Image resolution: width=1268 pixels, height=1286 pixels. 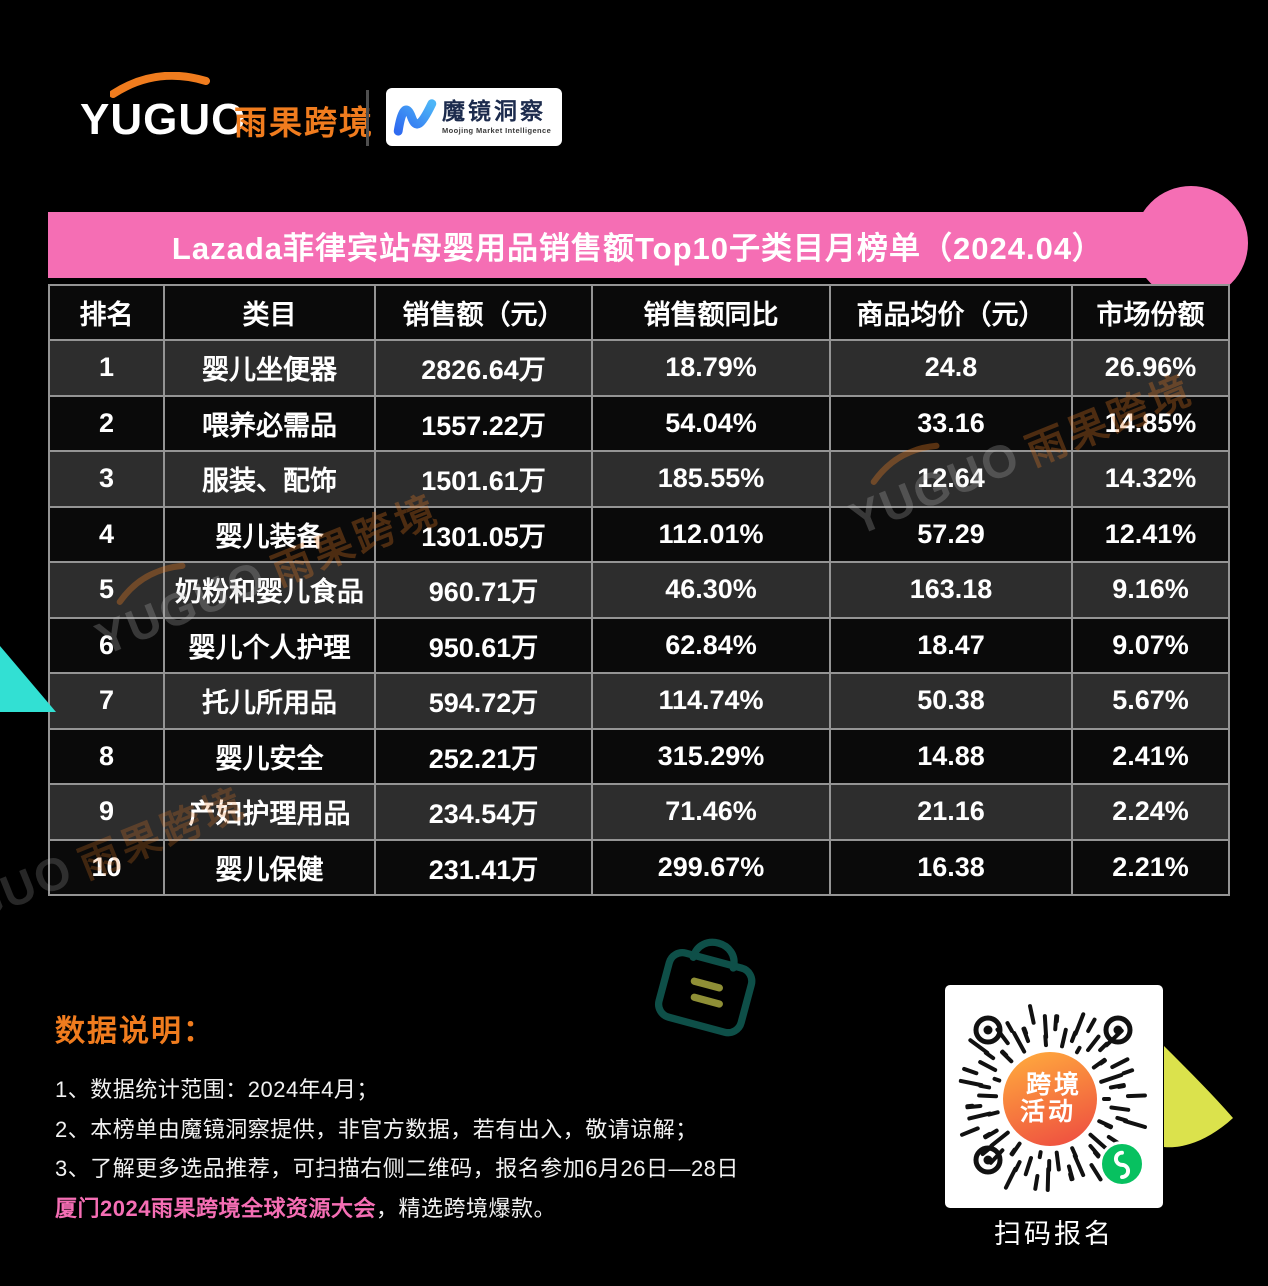 What do you see at coordinates (106, 534) in the screenshot?
I see `table-cell: 4` at bounding box center [106, 534].